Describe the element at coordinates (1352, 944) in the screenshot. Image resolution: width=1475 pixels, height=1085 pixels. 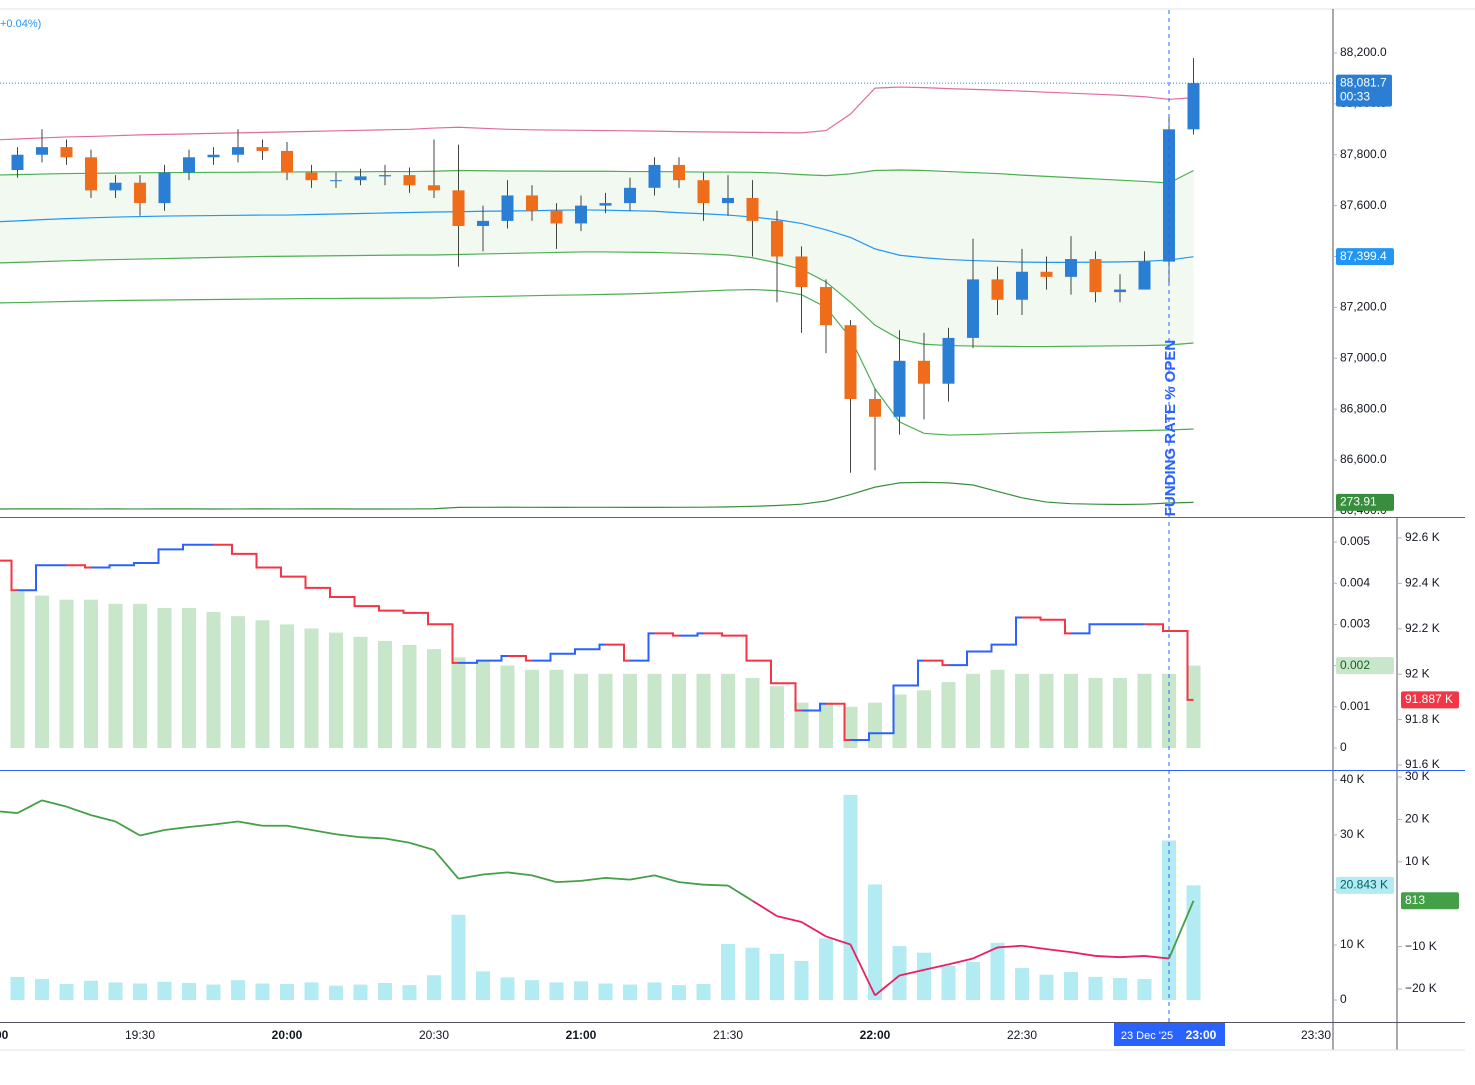
I see `y-tick-label: 10 K` at that location.